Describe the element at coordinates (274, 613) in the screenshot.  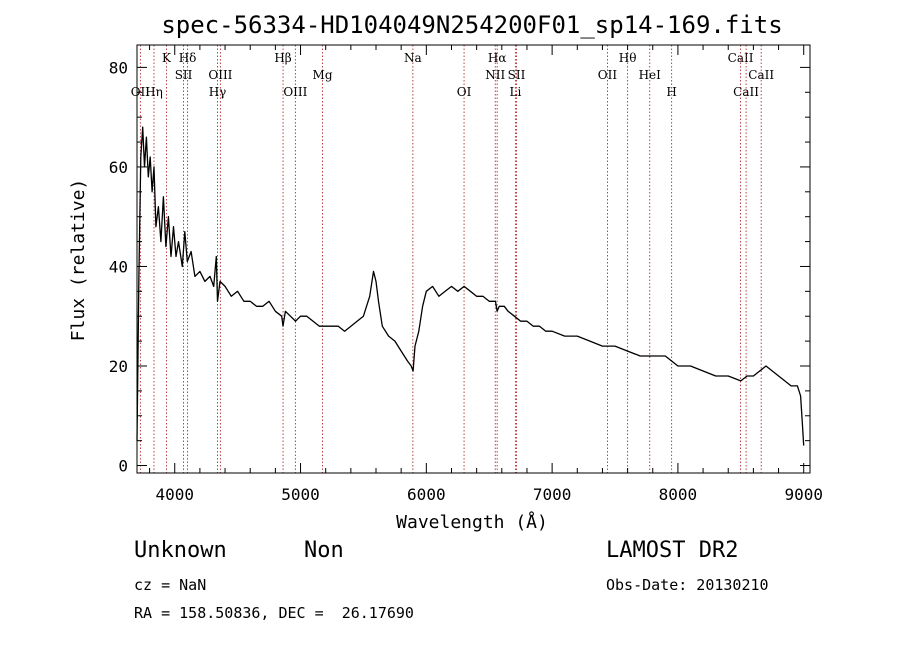
I see `coordinates: RA = 158.50836, DEC = 26.17690` at that location.